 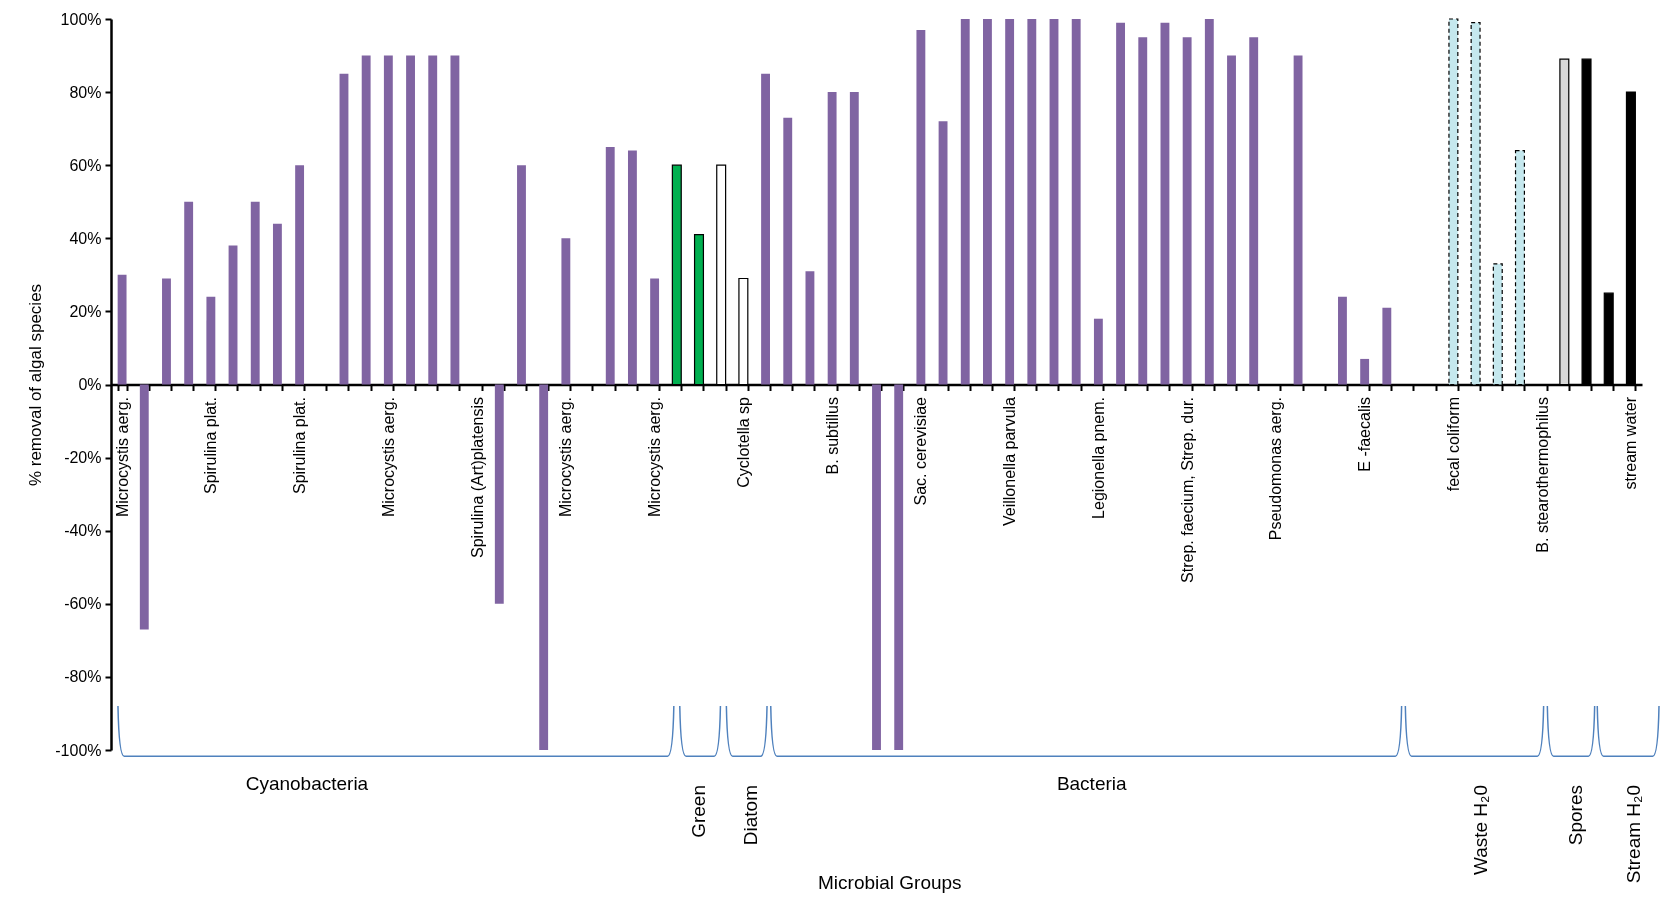 I want to click on x-tick-label: E -faecalis, so click(x=1365, y=434).